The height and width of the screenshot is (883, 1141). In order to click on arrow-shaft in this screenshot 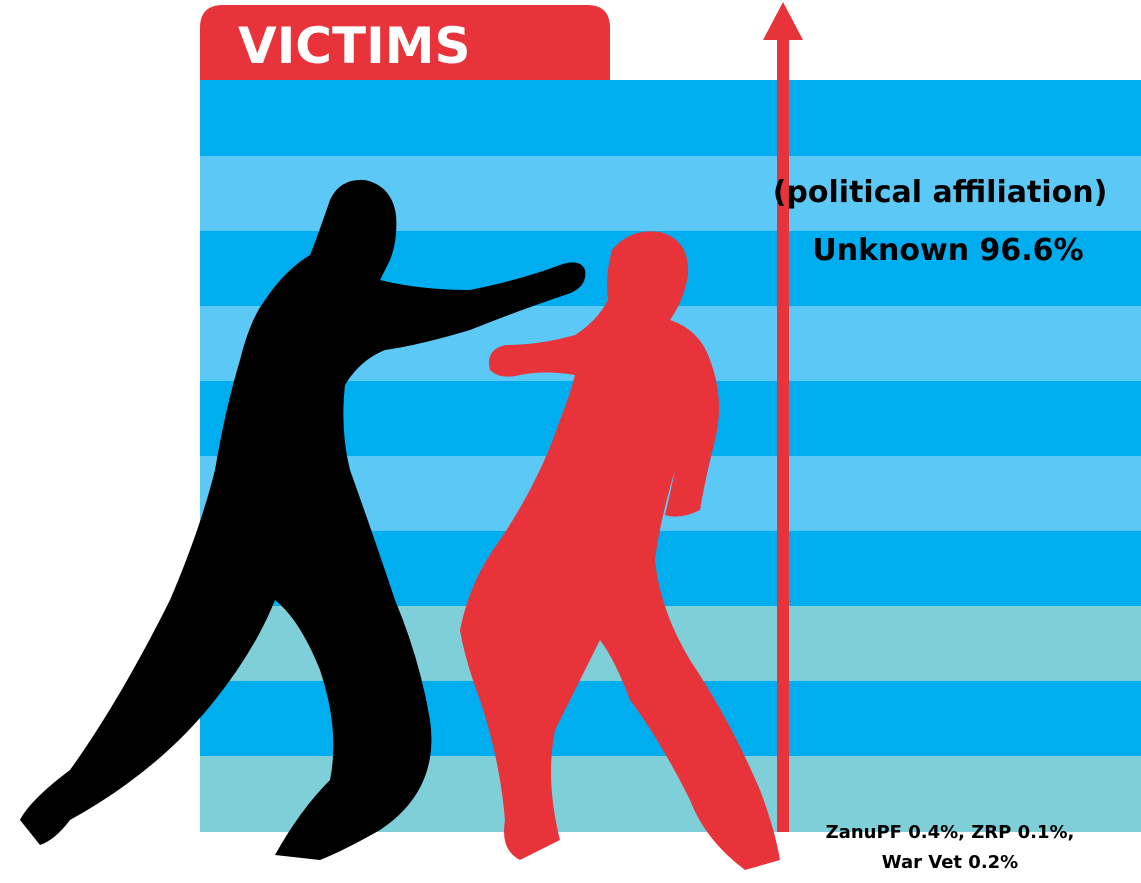, I will do `click(783, 434)`.